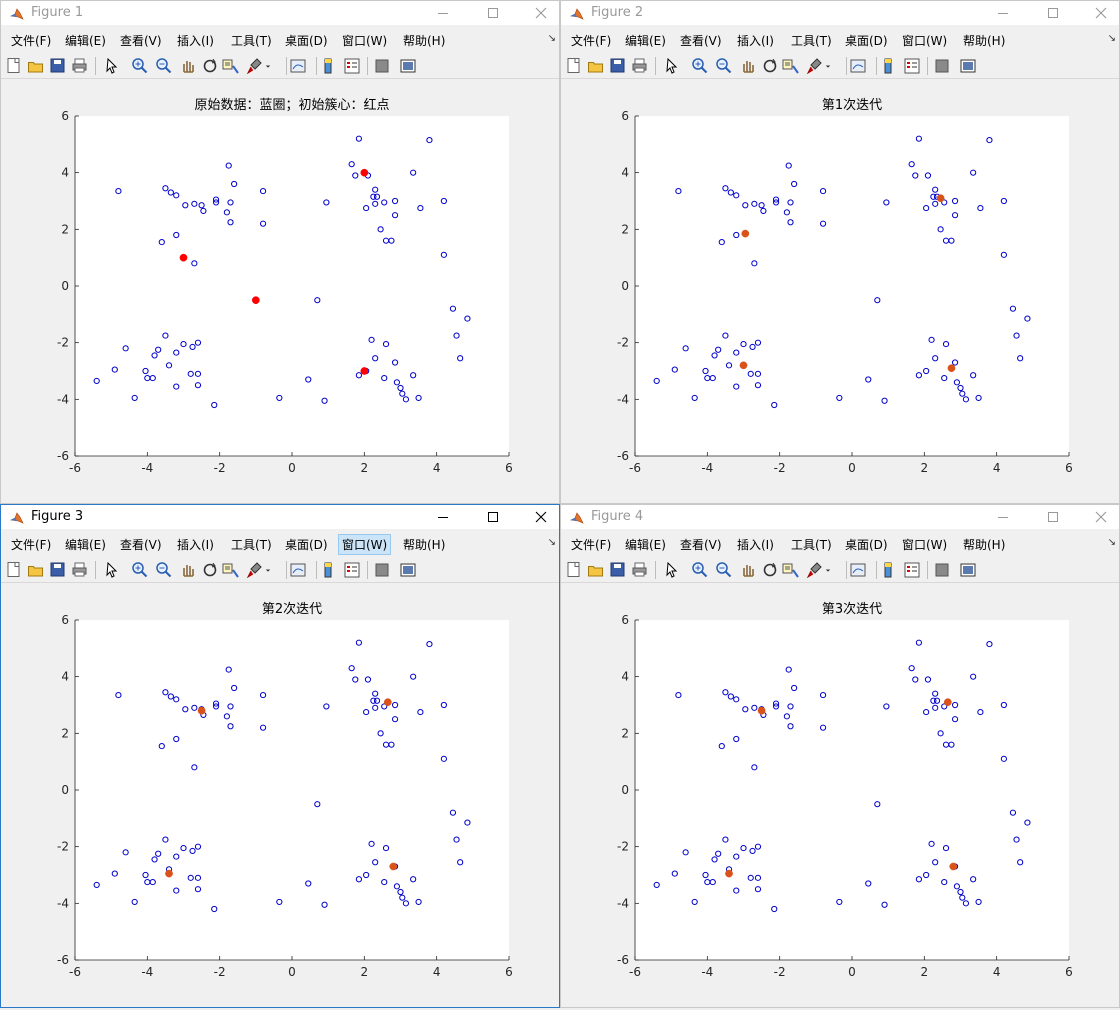 This screenshot has width=1120, height=1010. What do you see at coordinates (840, 517) in the screenshot?
I see `title-bar: Figure 4` at bounding box center [840, 517].